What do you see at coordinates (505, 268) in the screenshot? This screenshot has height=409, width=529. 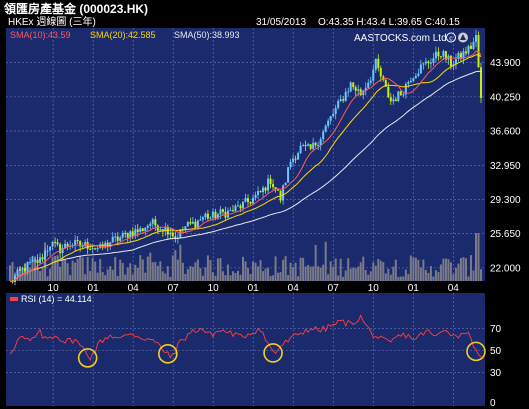 I see `price-tick-label: 22.000` at bounding box center [505, 268].